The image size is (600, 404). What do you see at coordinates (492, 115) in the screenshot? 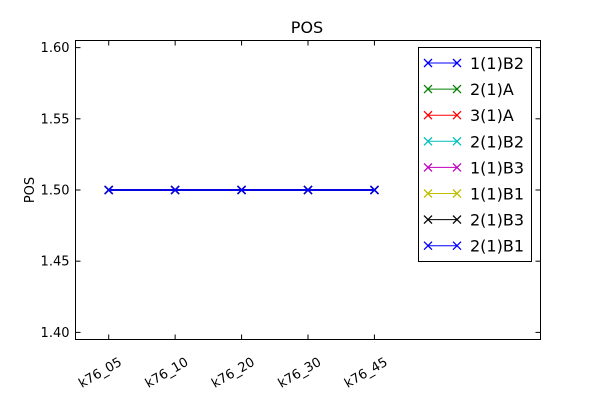
I see `legend-label: 3(1)A` at bounding box center [492, 115].